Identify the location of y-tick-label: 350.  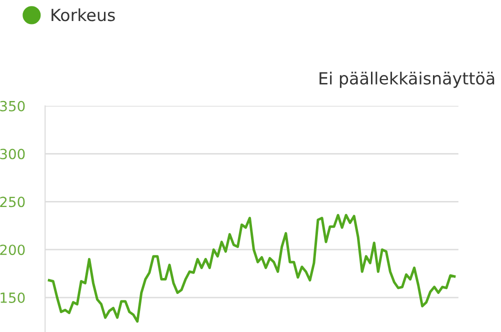
(12, 106).